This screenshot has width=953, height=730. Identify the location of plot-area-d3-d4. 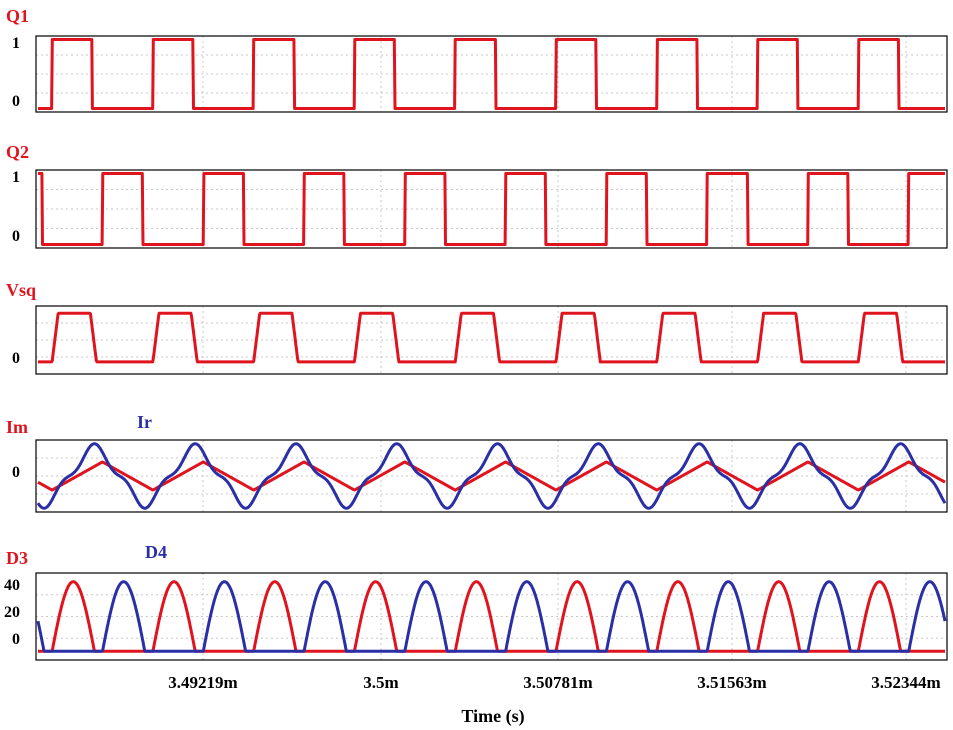
(491, 616).